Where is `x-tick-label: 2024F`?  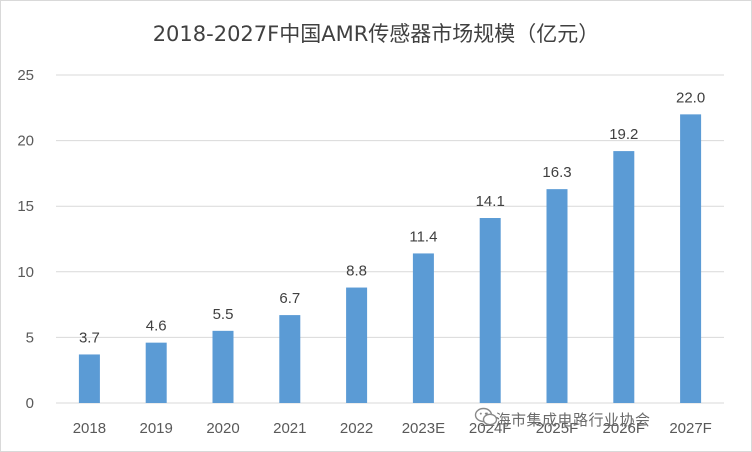 x-tick-label: 2024F is located at coordinates (490, 428).